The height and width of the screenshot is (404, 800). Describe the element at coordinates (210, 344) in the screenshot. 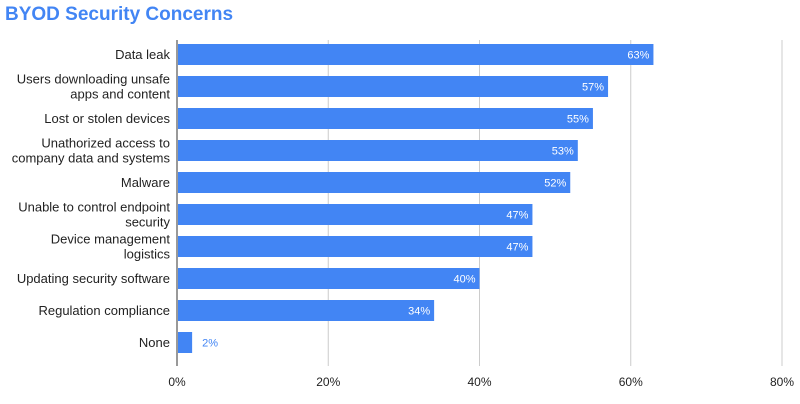

I see `data-label: 2%` at that location.